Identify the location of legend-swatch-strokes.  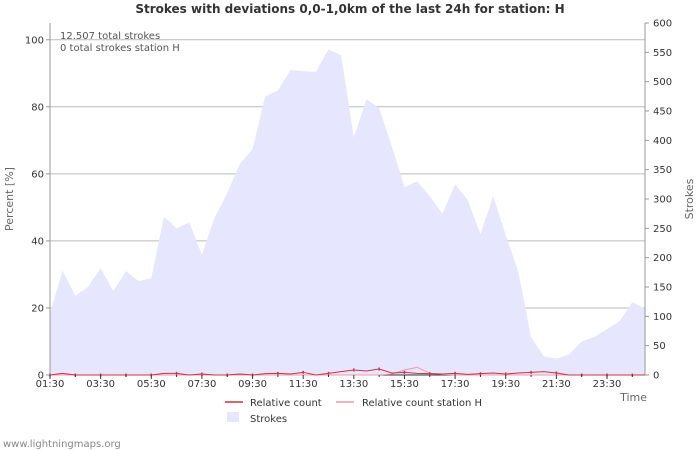
(233, 417).